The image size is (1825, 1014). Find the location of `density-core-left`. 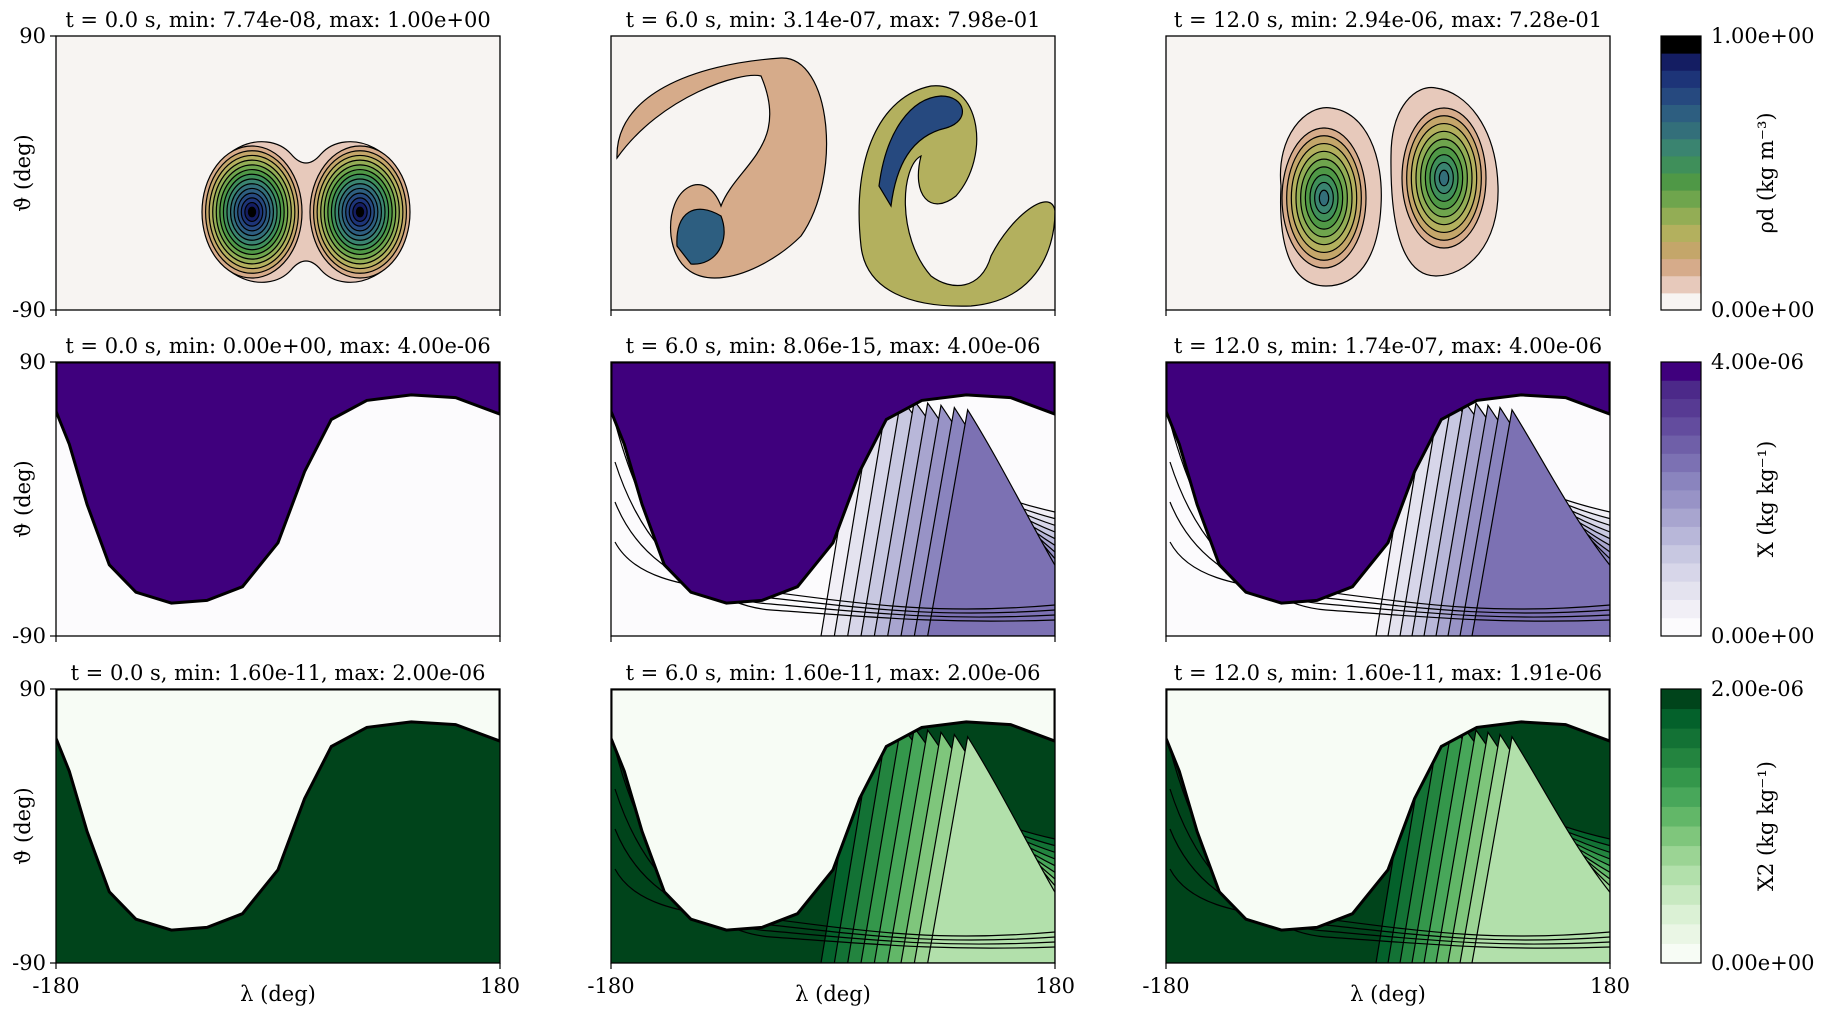

density-core-left is located at coordinates (700, 236).